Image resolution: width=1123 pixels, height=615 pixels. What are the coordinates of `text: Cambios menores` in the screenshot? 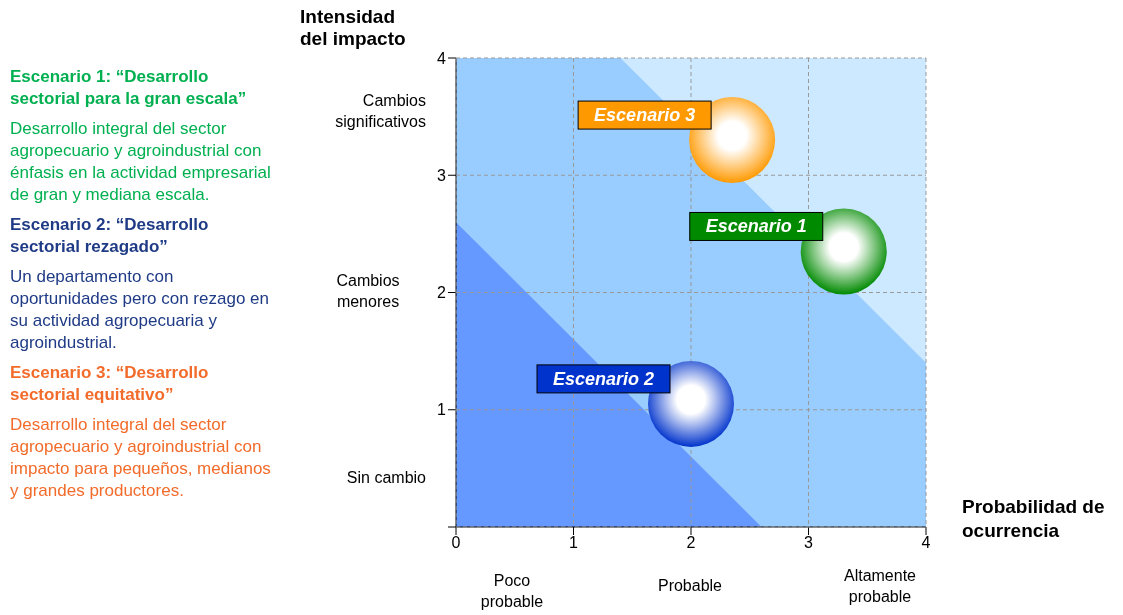 It's located at (368, 291).